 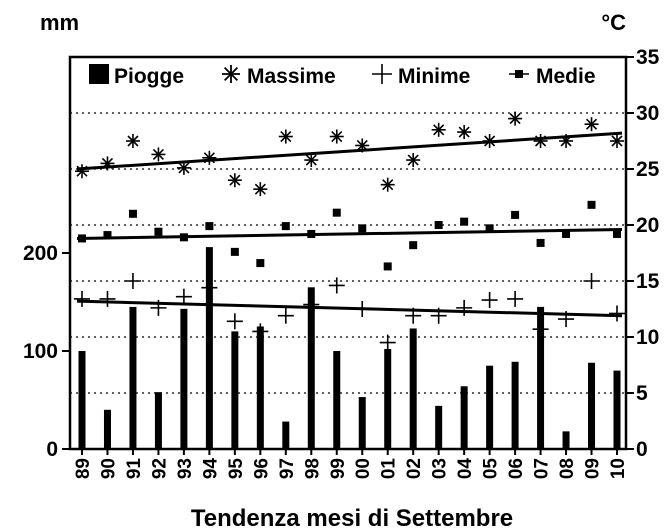 What do you see at coordinates (159, 468) in the screenshot?
I see `x-tick-label: 92` at bounding box center [159, 468].